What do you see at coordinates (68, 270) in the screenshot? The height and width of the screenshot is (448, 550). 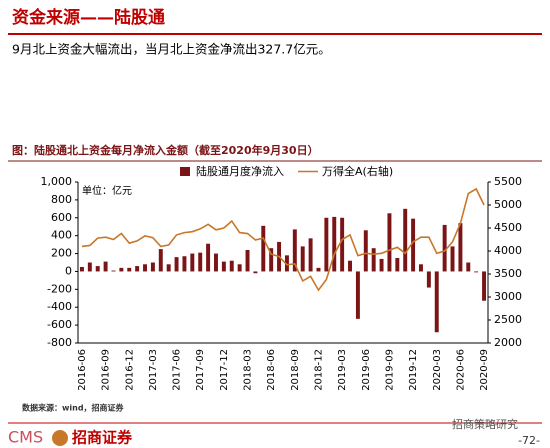 I see `y-tick-label: 0` at bounding box center [68, 270].